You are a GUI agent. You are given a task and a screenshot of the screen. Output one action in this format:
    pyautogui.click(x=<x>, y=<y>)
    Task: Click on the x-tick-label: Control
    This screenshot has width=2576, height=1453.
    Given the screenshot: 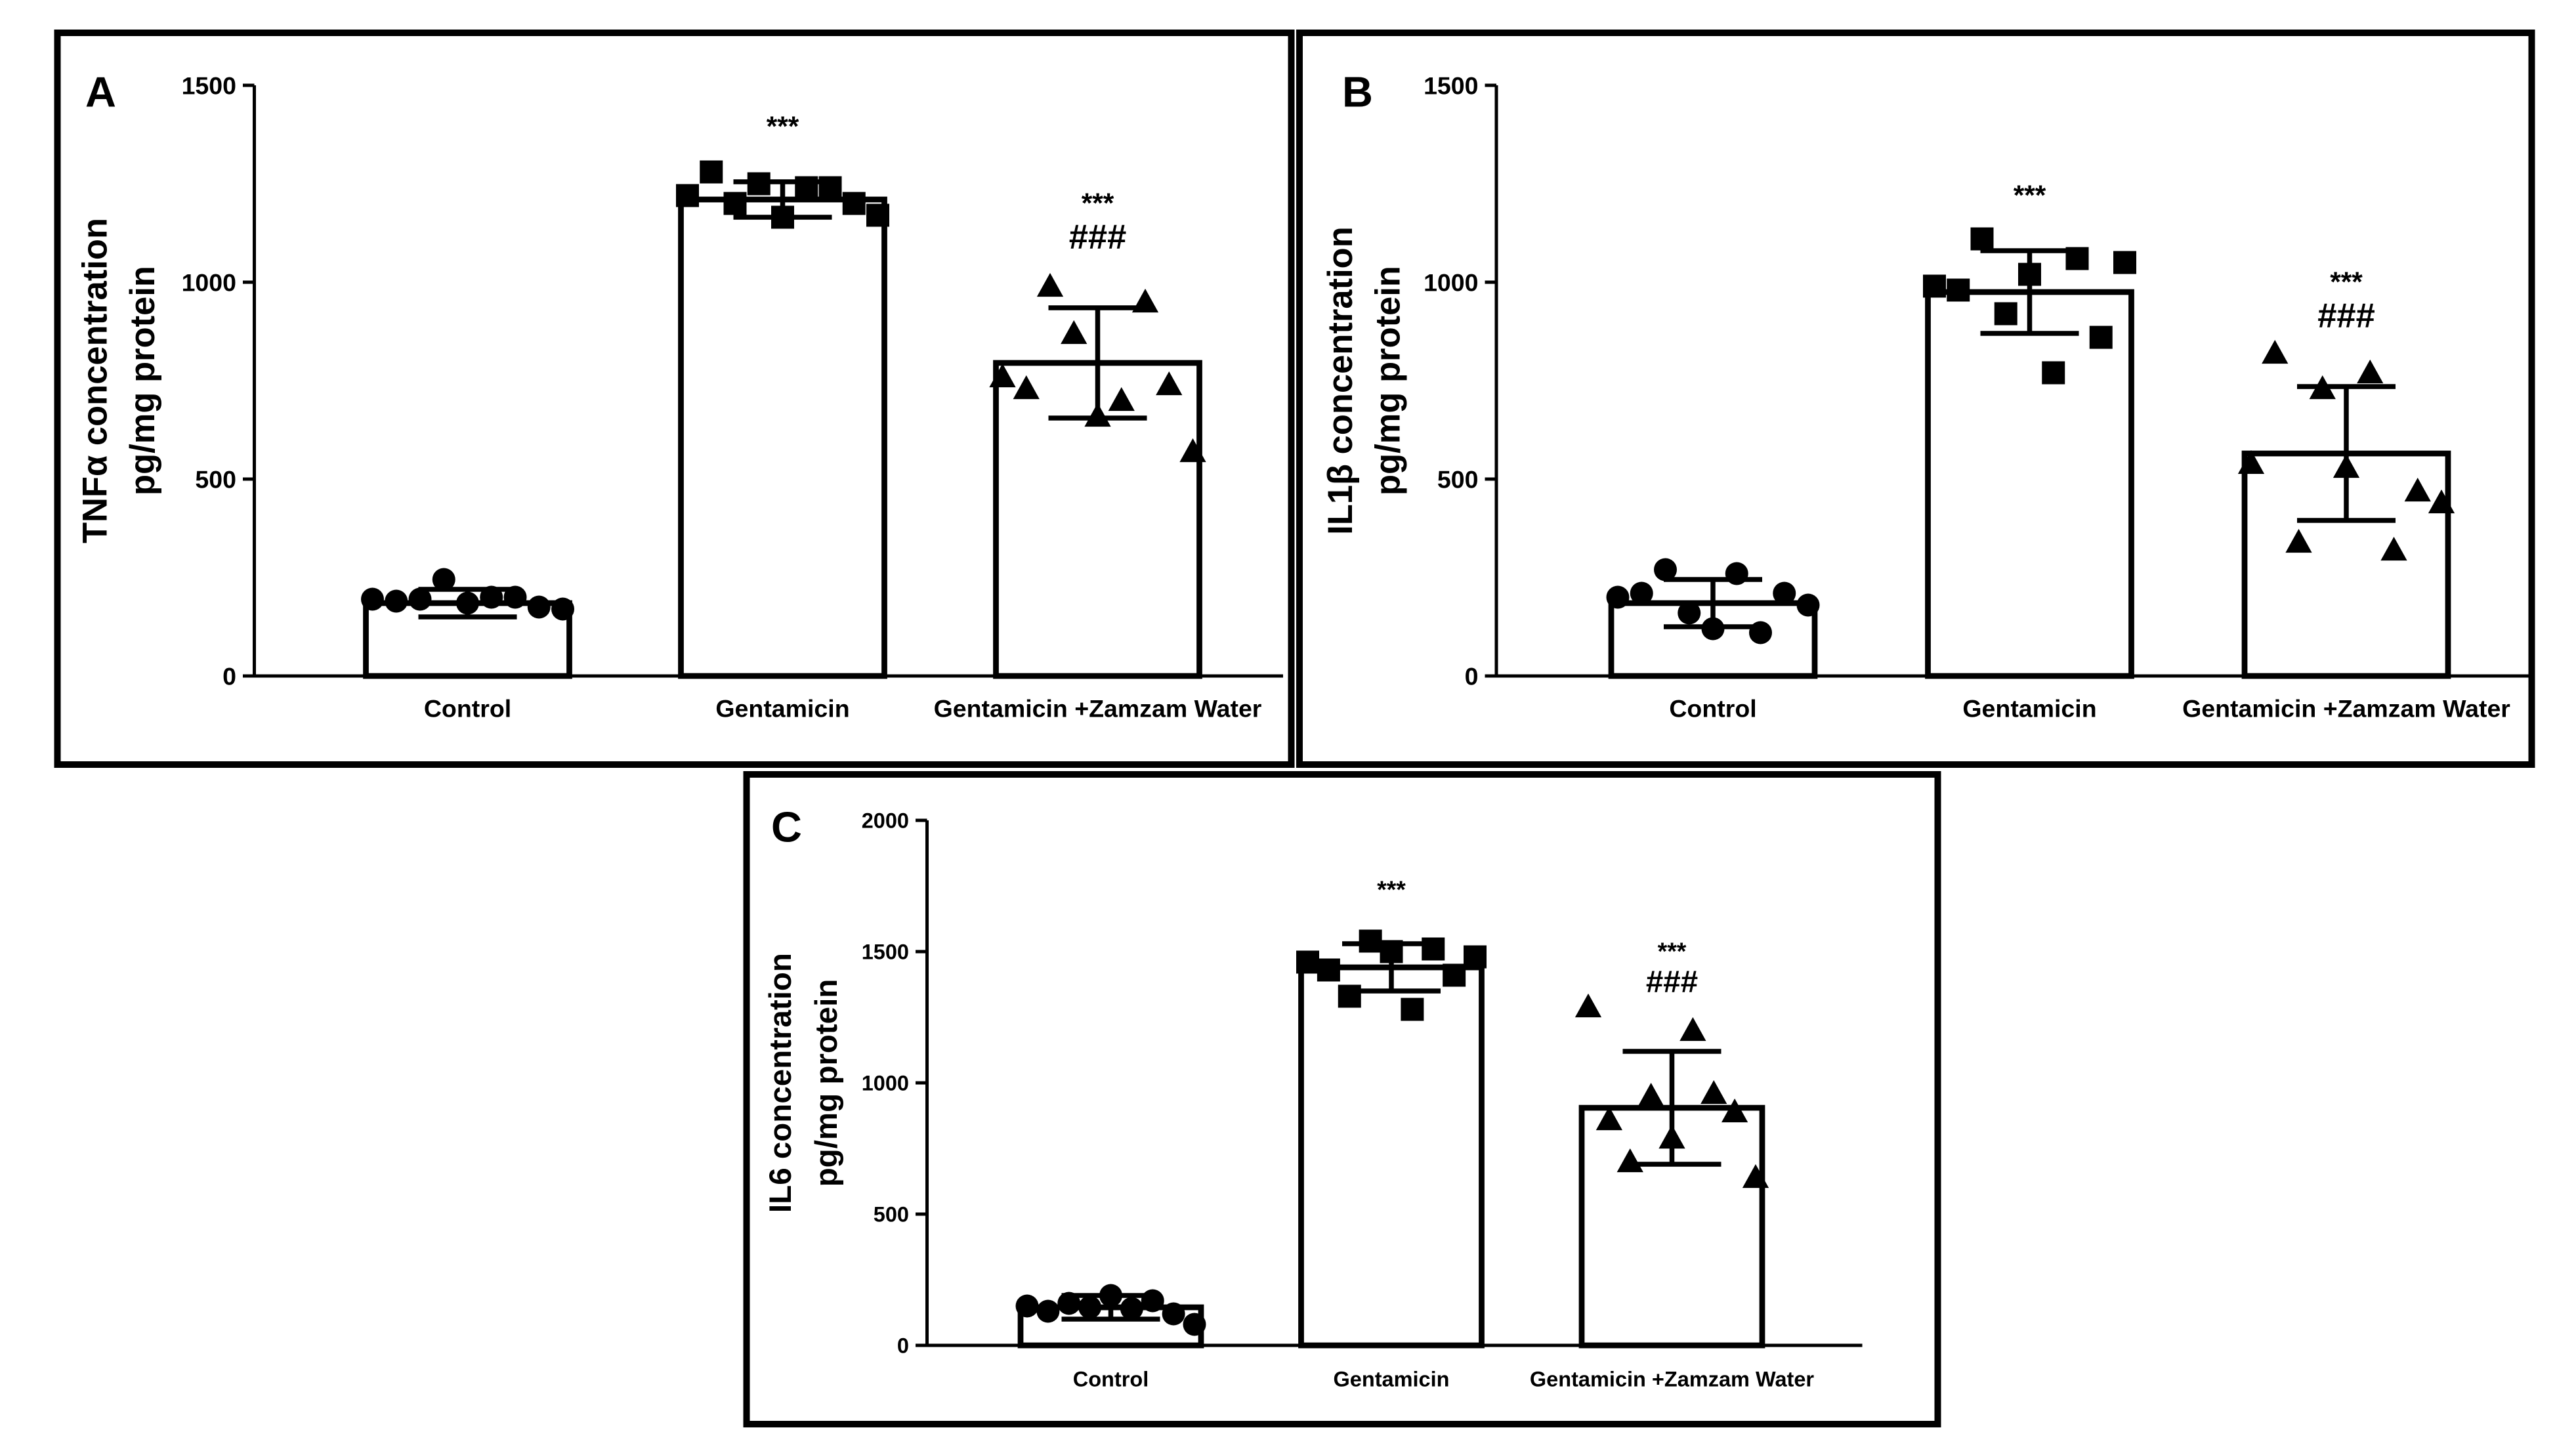 What is the action you would take?
    pyautogui.click(x=1111, y=1380)
    